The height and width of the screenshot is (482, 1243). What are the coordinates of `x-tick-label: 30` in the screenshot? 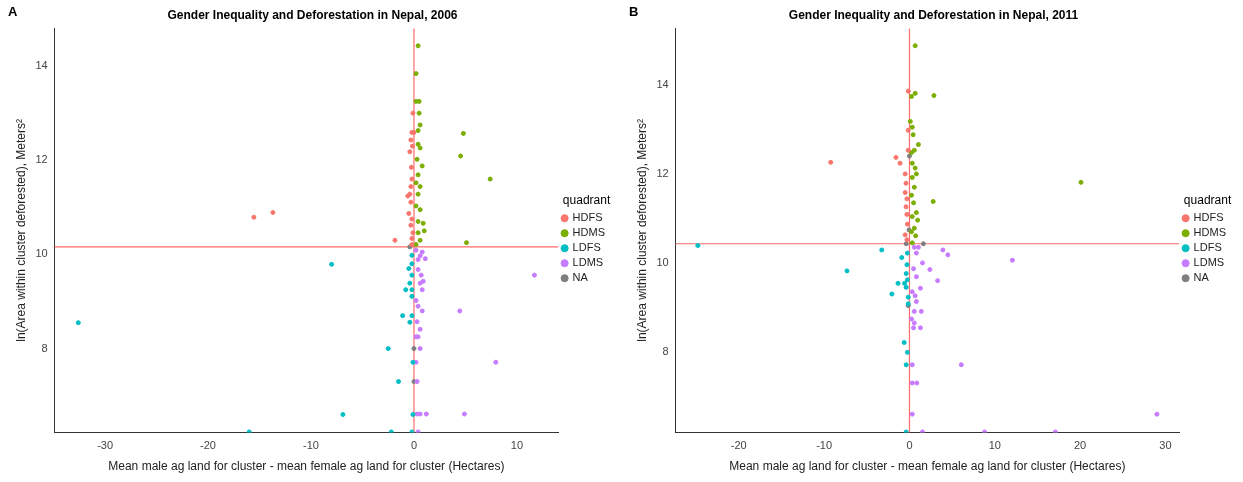 It's located at (1165, 445).